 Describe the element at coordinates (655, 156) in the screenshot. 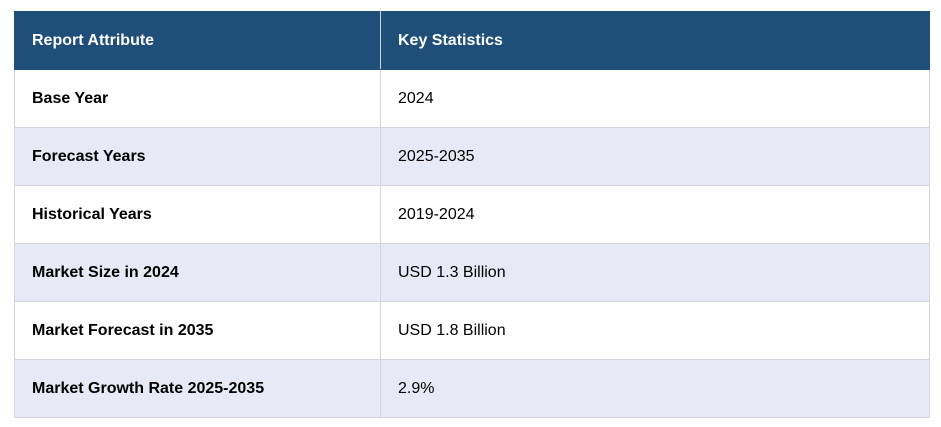

I see `row-value: 2025-2035` at that location.